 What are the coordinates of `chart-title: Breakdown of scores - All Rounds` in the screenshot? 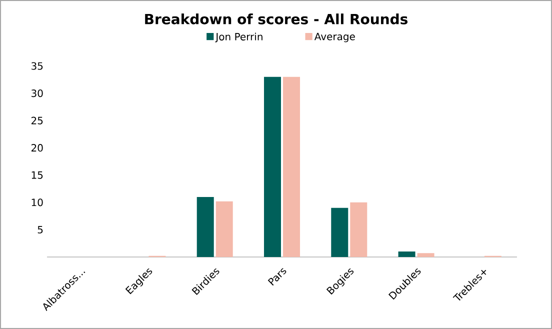 It's located at (276, 19).